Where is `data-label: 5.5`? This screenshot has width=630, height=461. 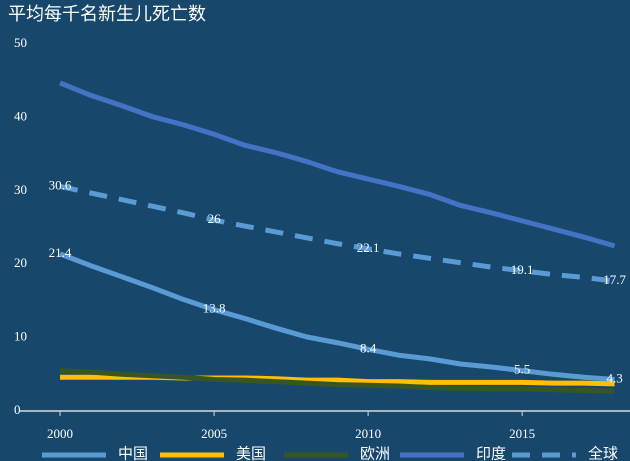 data-label: 5.5 is located at coordinates (522, 369).